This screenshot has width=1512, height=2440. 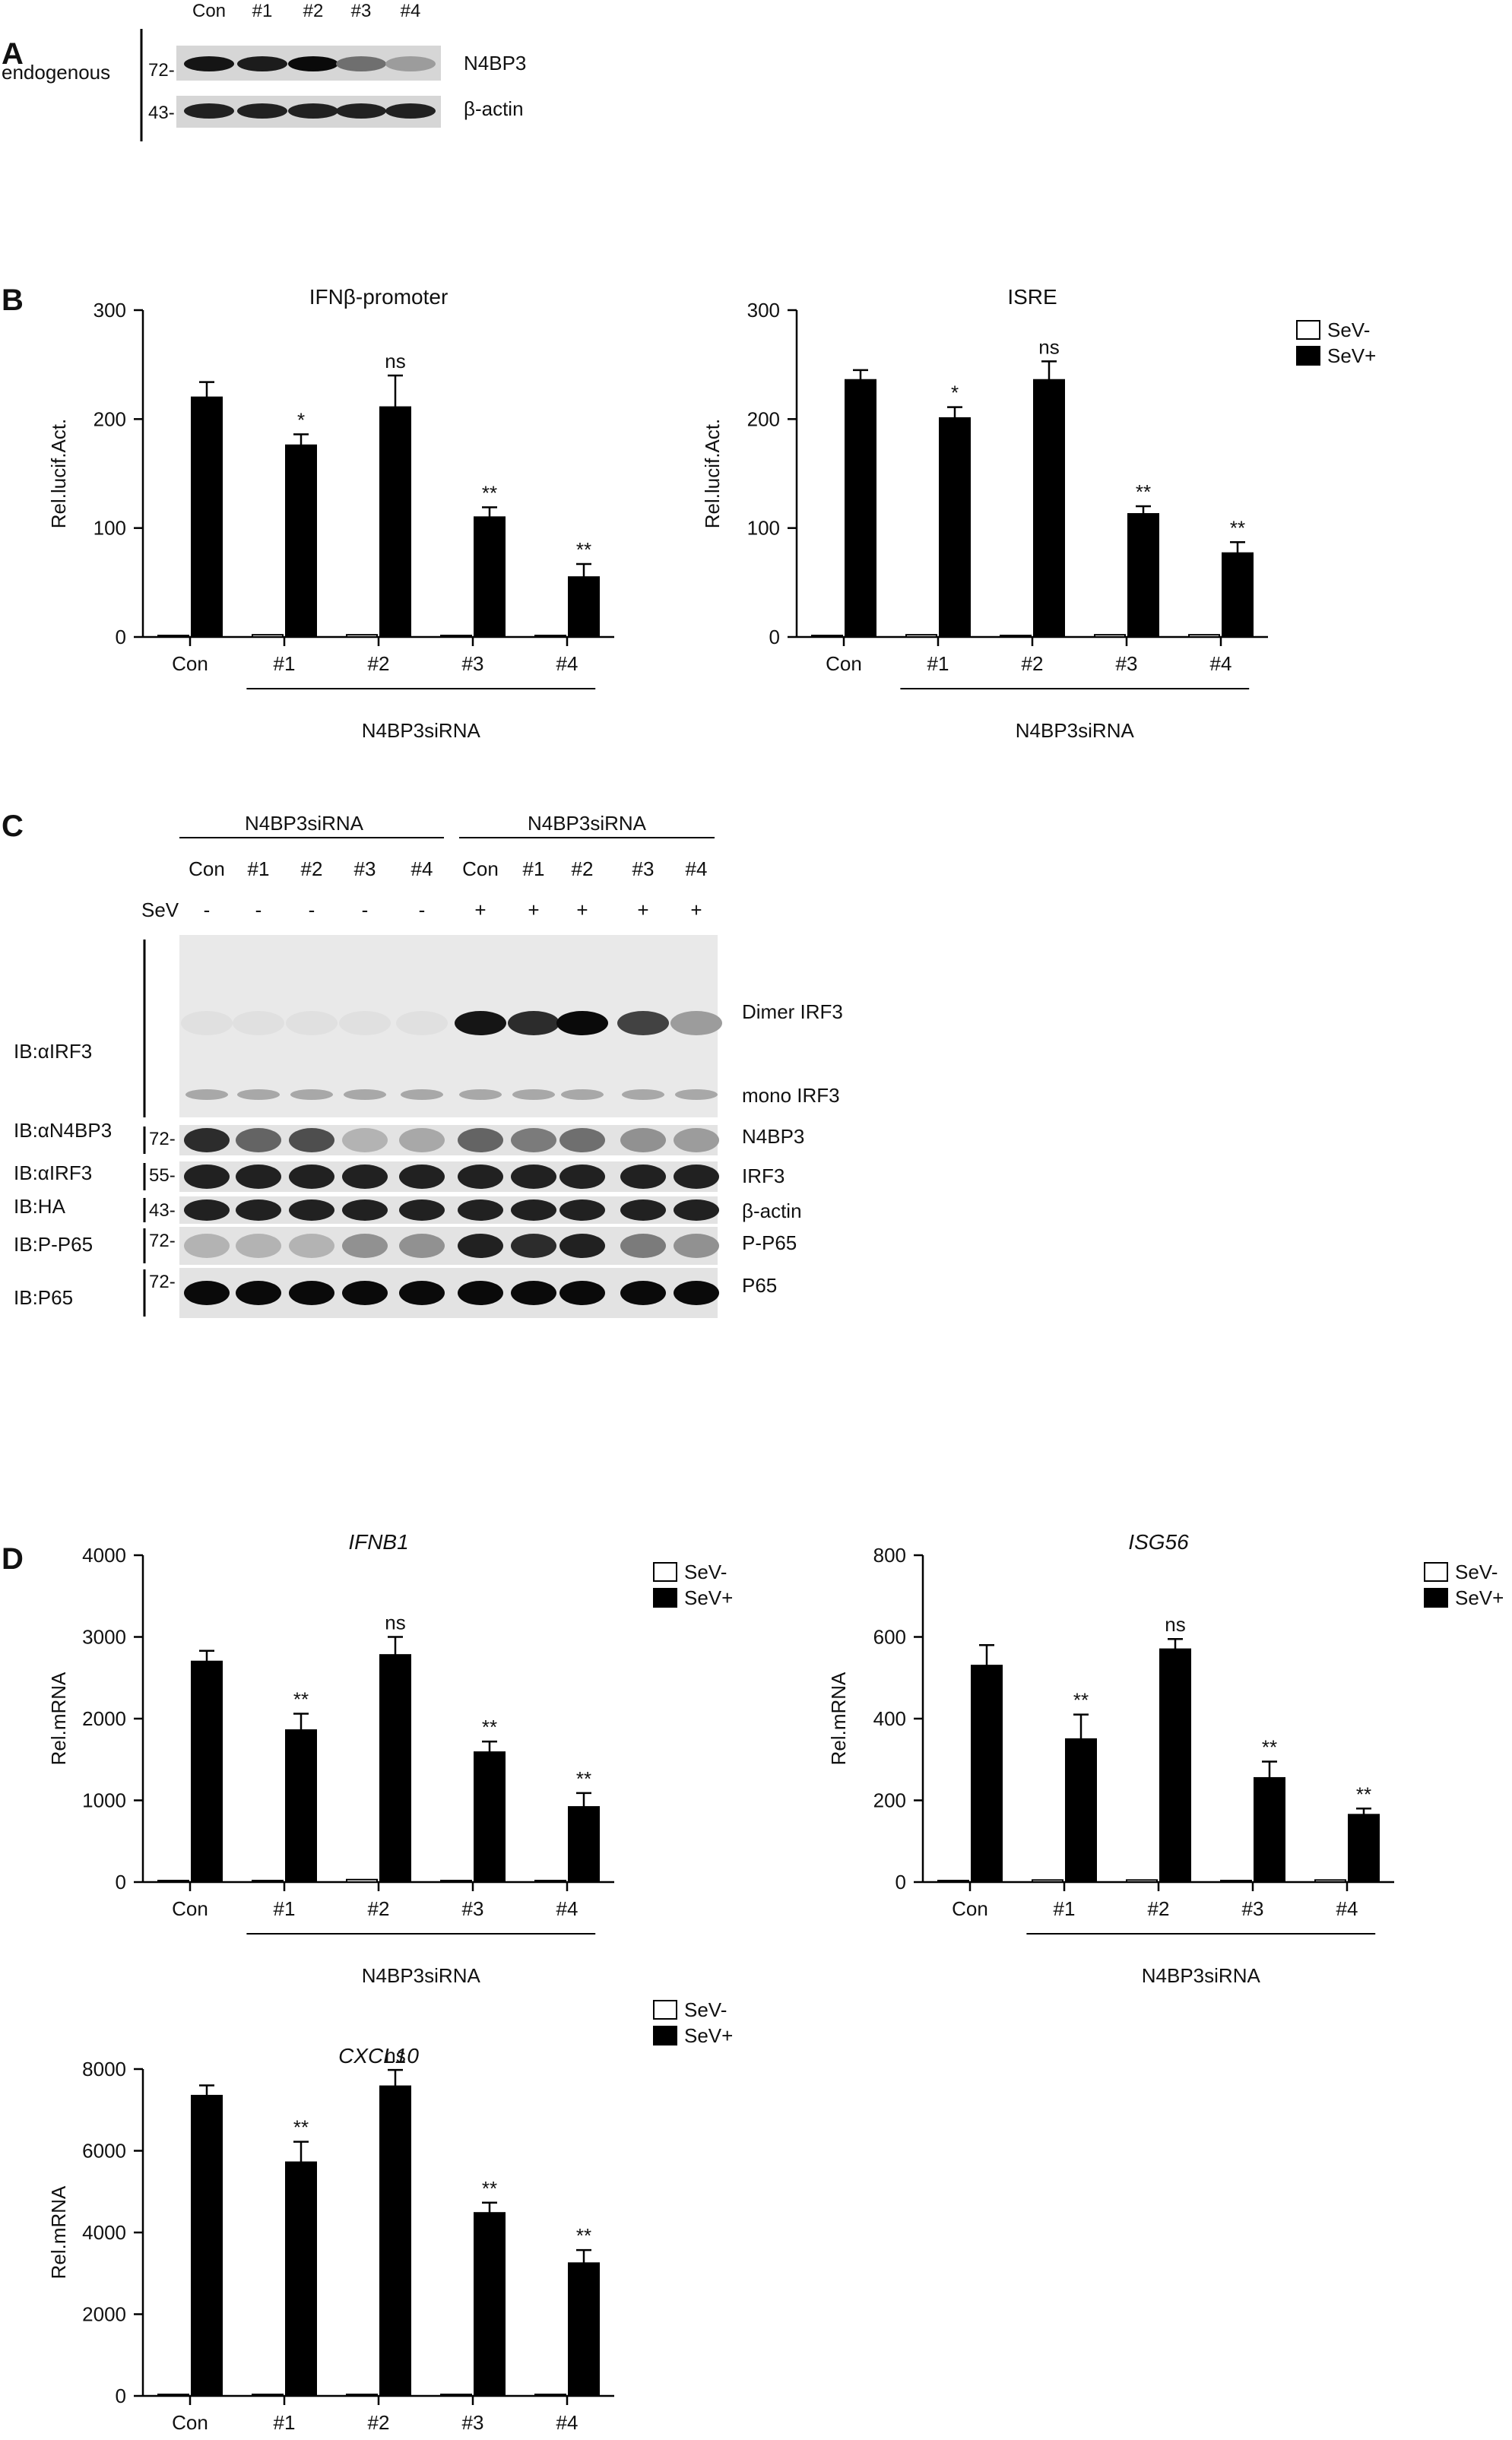 What do you see at coordinates (791, 1095) in the screenshot?
I see `band-label: mono IRF3` at bounding box center [791, 1095].